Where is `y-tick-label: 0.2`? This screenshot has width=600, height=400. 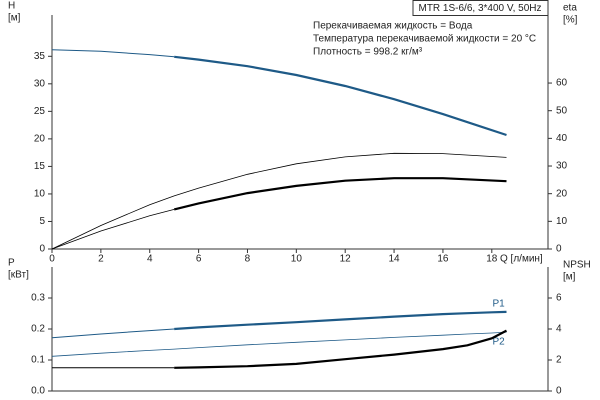 y-tick-label: 0.2 is located at coordinates (38, 329).